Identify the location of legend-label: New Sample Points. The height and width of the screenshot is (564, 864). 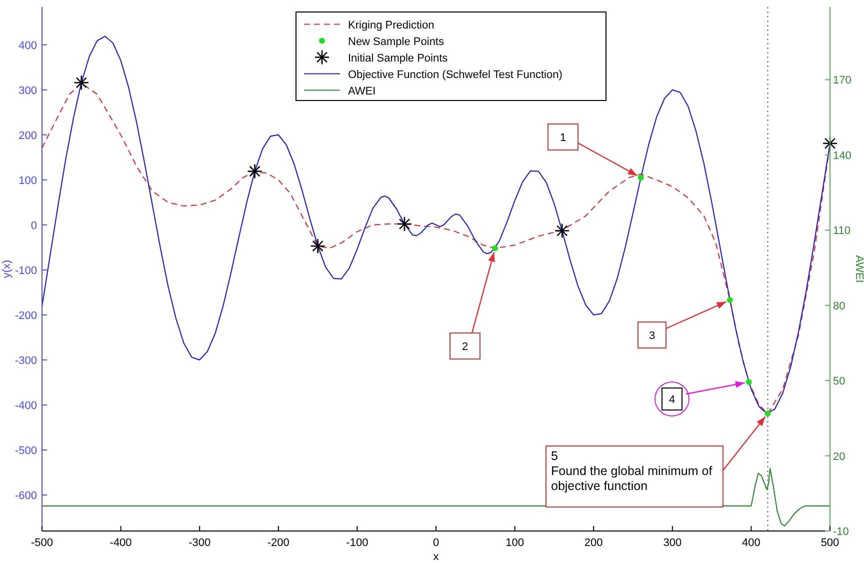
(396, 42).